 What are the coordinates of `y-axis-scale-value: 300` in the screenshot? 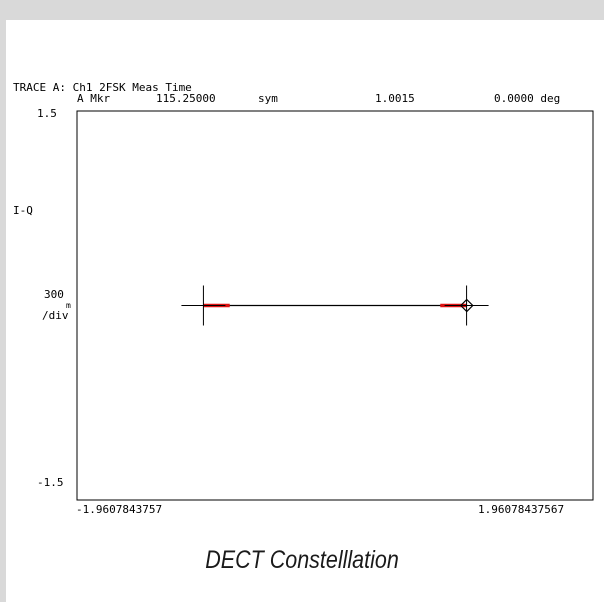 It's located at (54, 294).